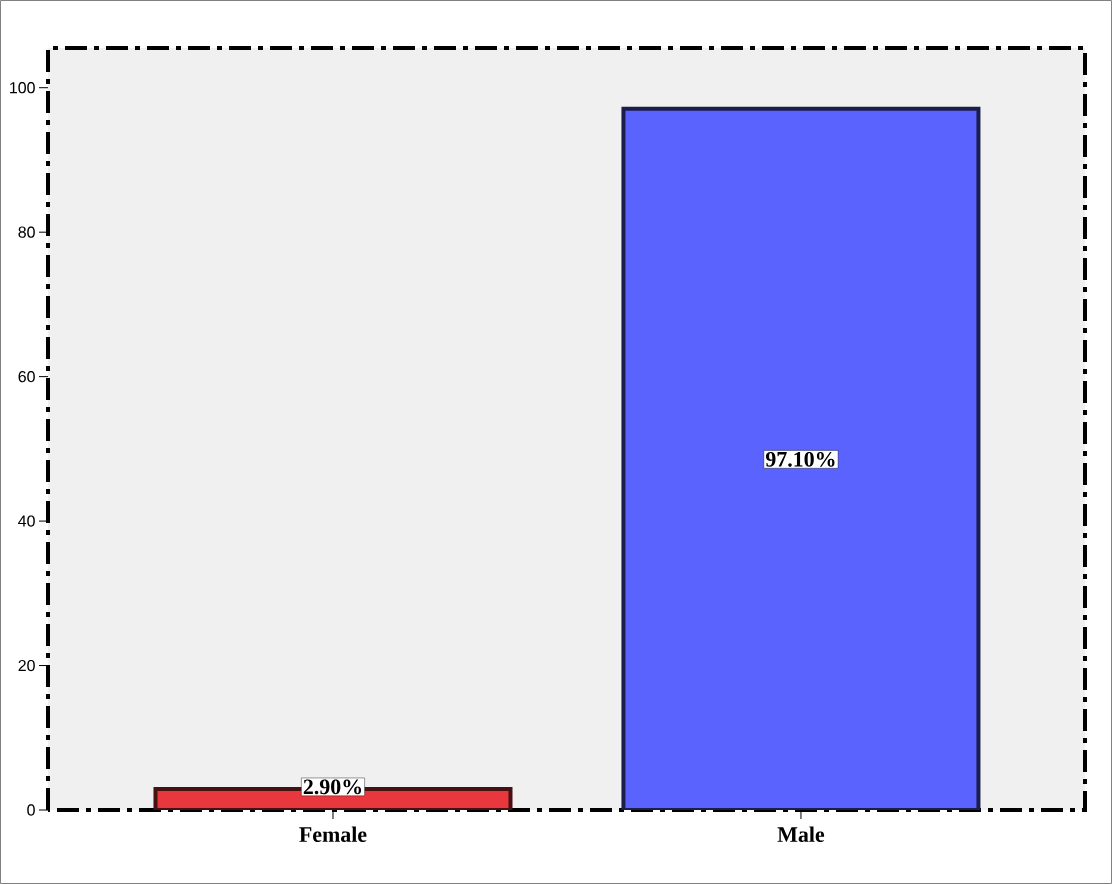  I want to click on y-tick-label: 40, so click(26, 521).